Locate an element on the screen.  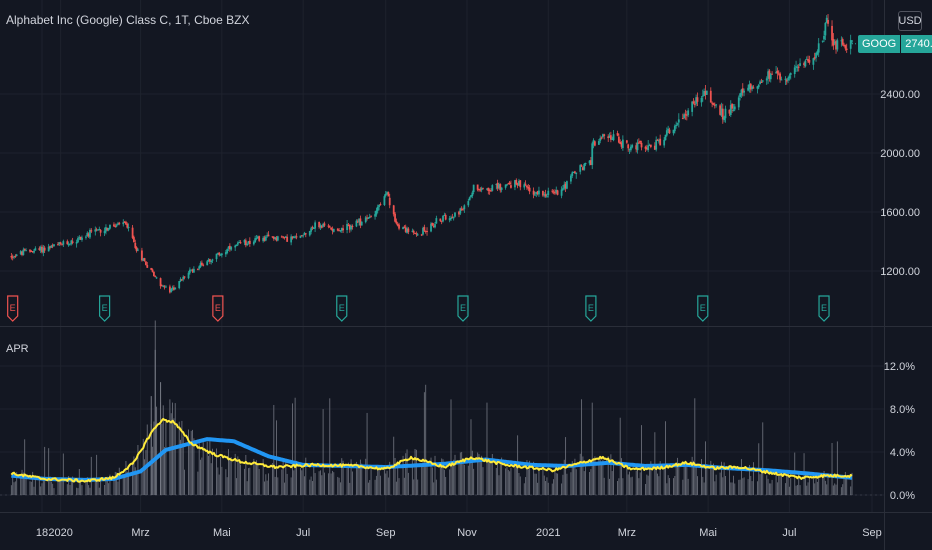
apr-yellow-line is located at coordinates (431, 450).